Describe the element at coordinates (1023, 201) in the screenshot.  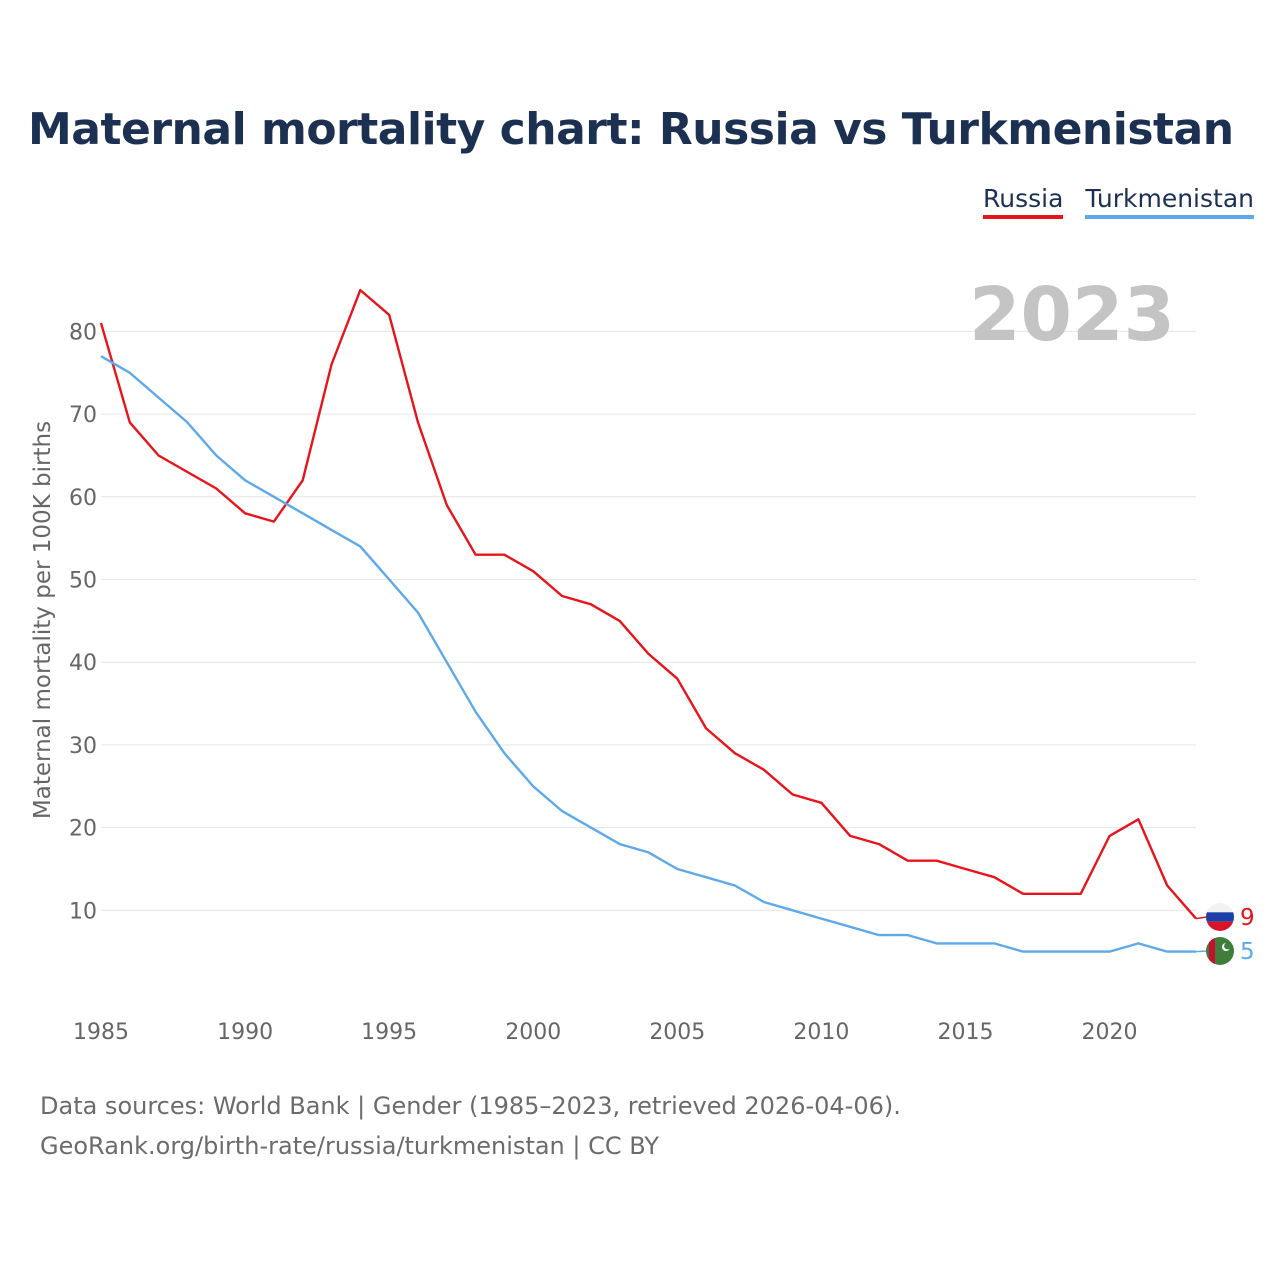
I see `legend-item-russia: Russia` at that location.